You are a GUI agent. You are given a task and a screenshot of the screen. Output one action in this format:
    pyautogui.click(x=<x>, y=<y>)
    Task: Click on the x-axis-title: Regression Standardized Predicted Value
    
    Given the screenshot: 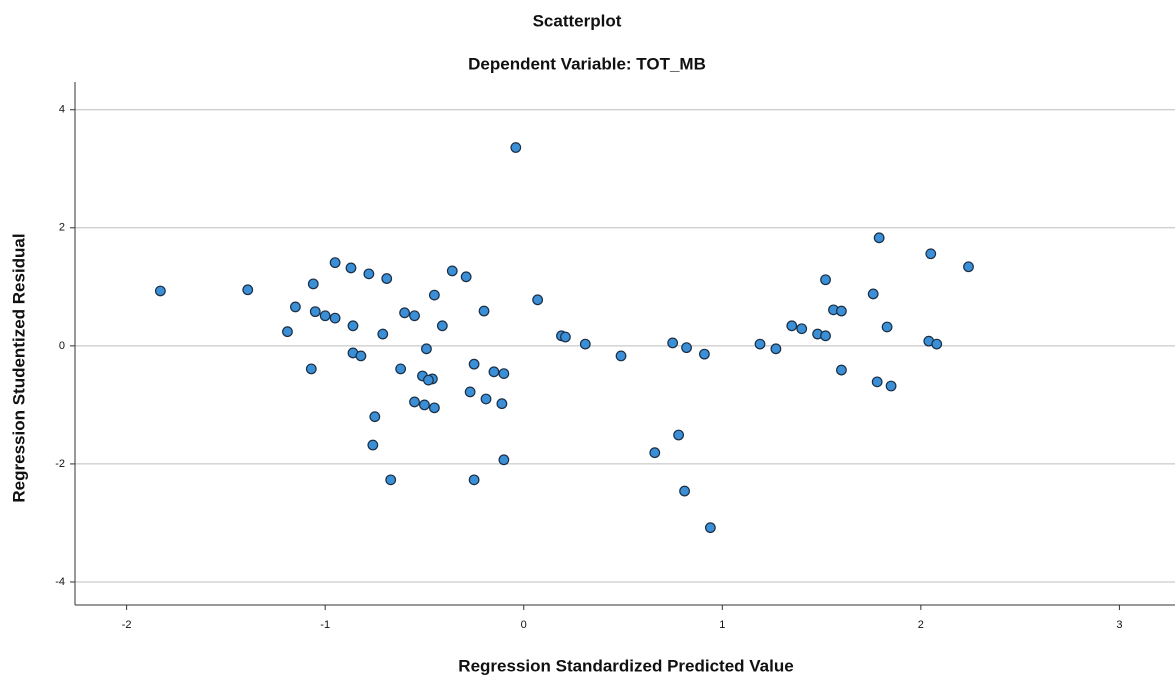 What is the action you would take?
    pyautogui.click(x=625, y=665)
    